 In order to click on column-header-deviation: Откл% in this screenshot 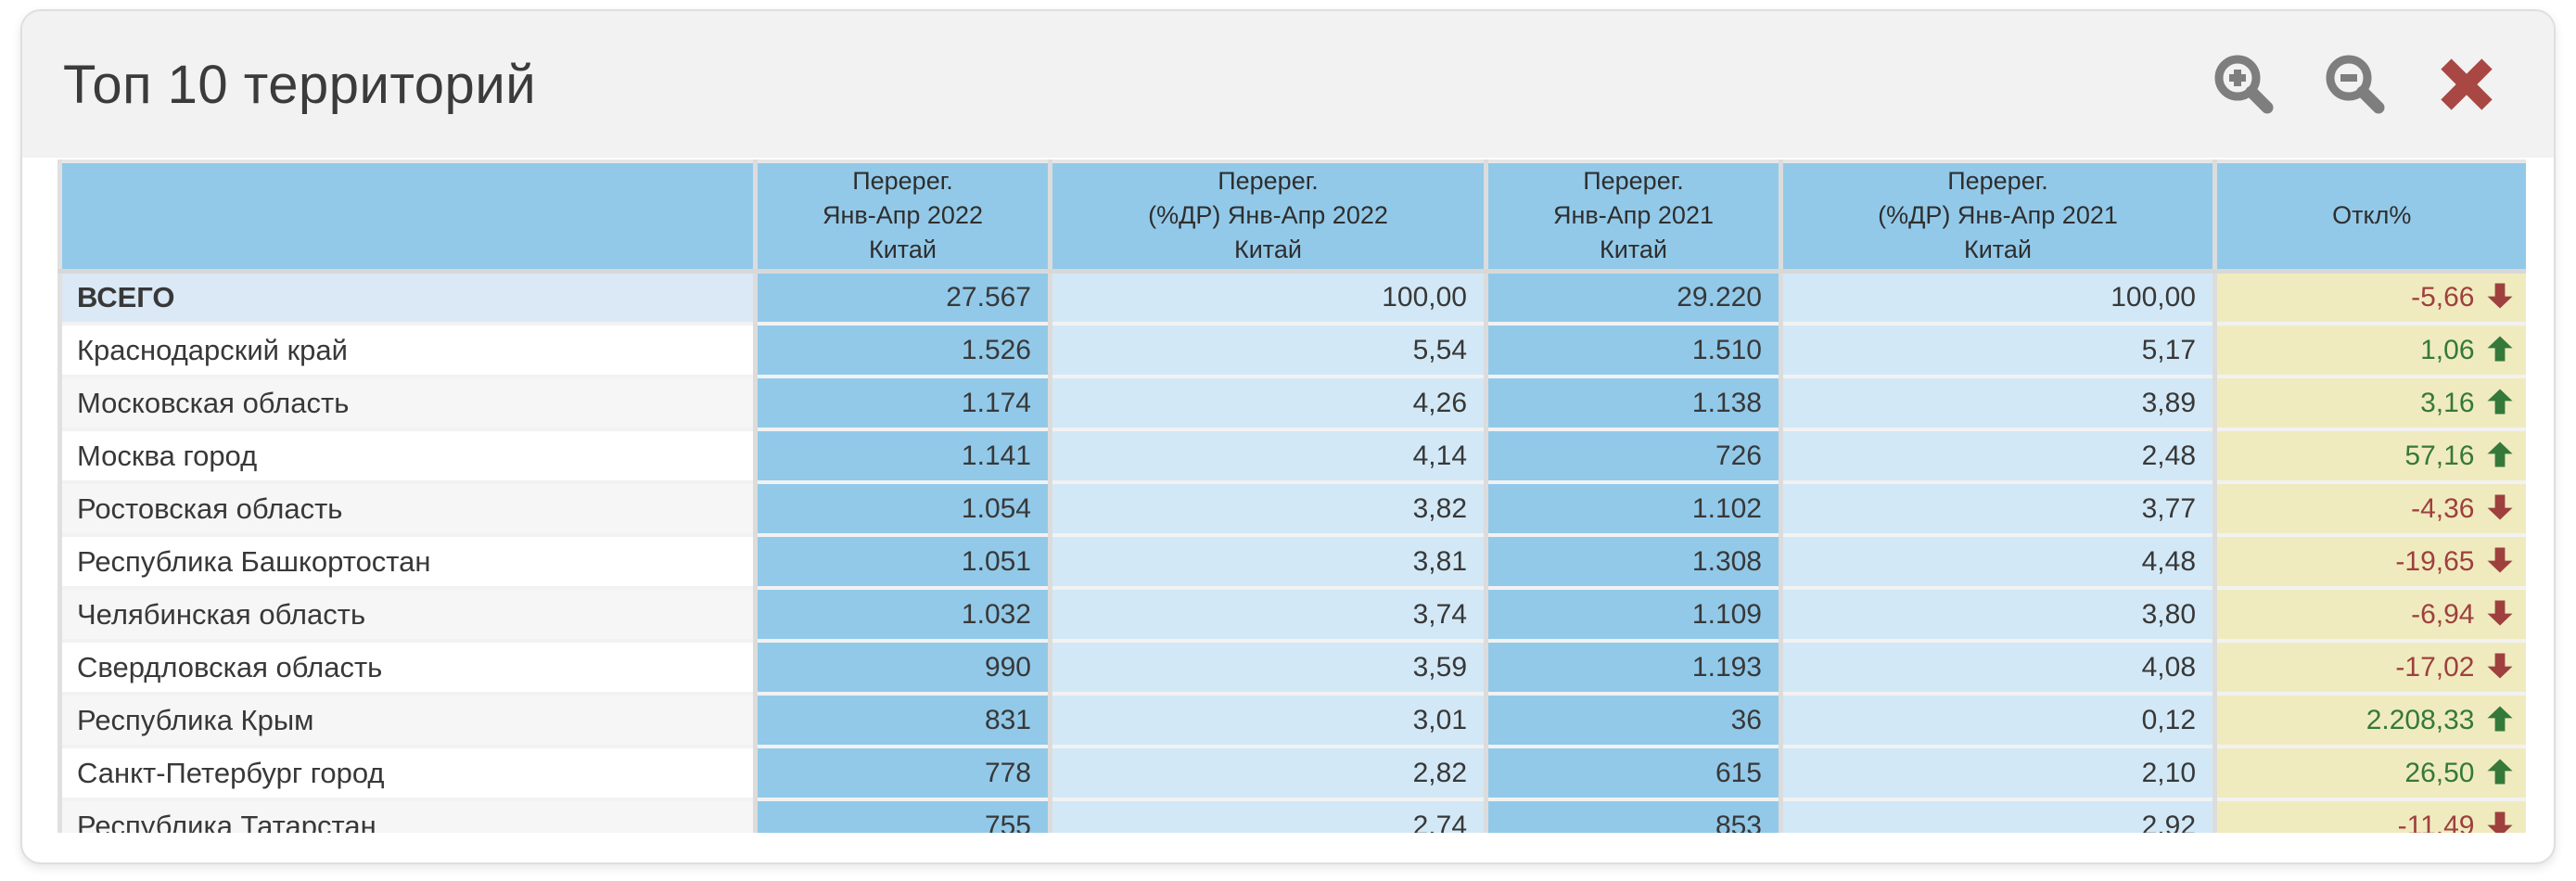, I will do `click(2370, 217)`.